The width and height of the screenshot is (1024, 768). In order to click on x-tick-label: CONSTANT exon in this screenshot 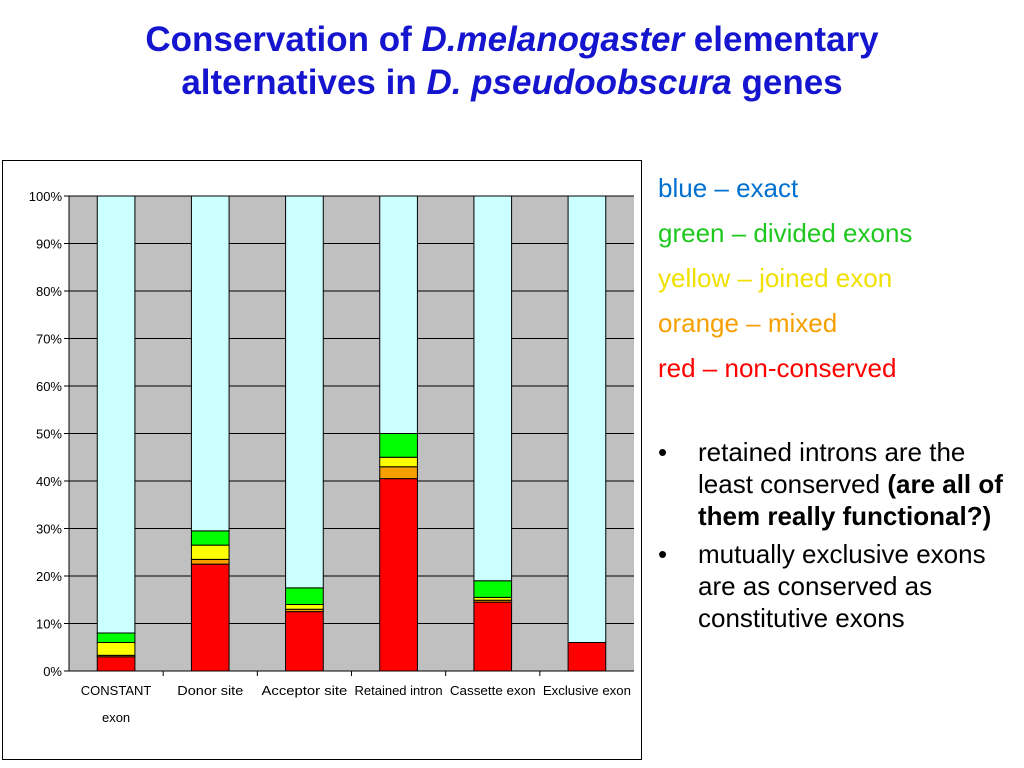, I will do `click(116, 704)`.